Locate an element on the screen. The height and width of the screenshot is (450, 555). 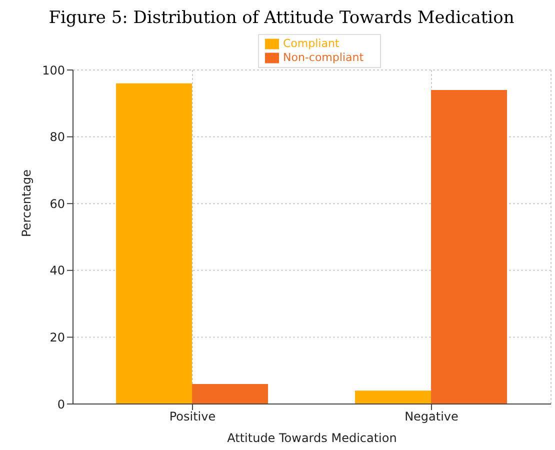
x-tick-label: Positive is located at coordinates (192, 417).